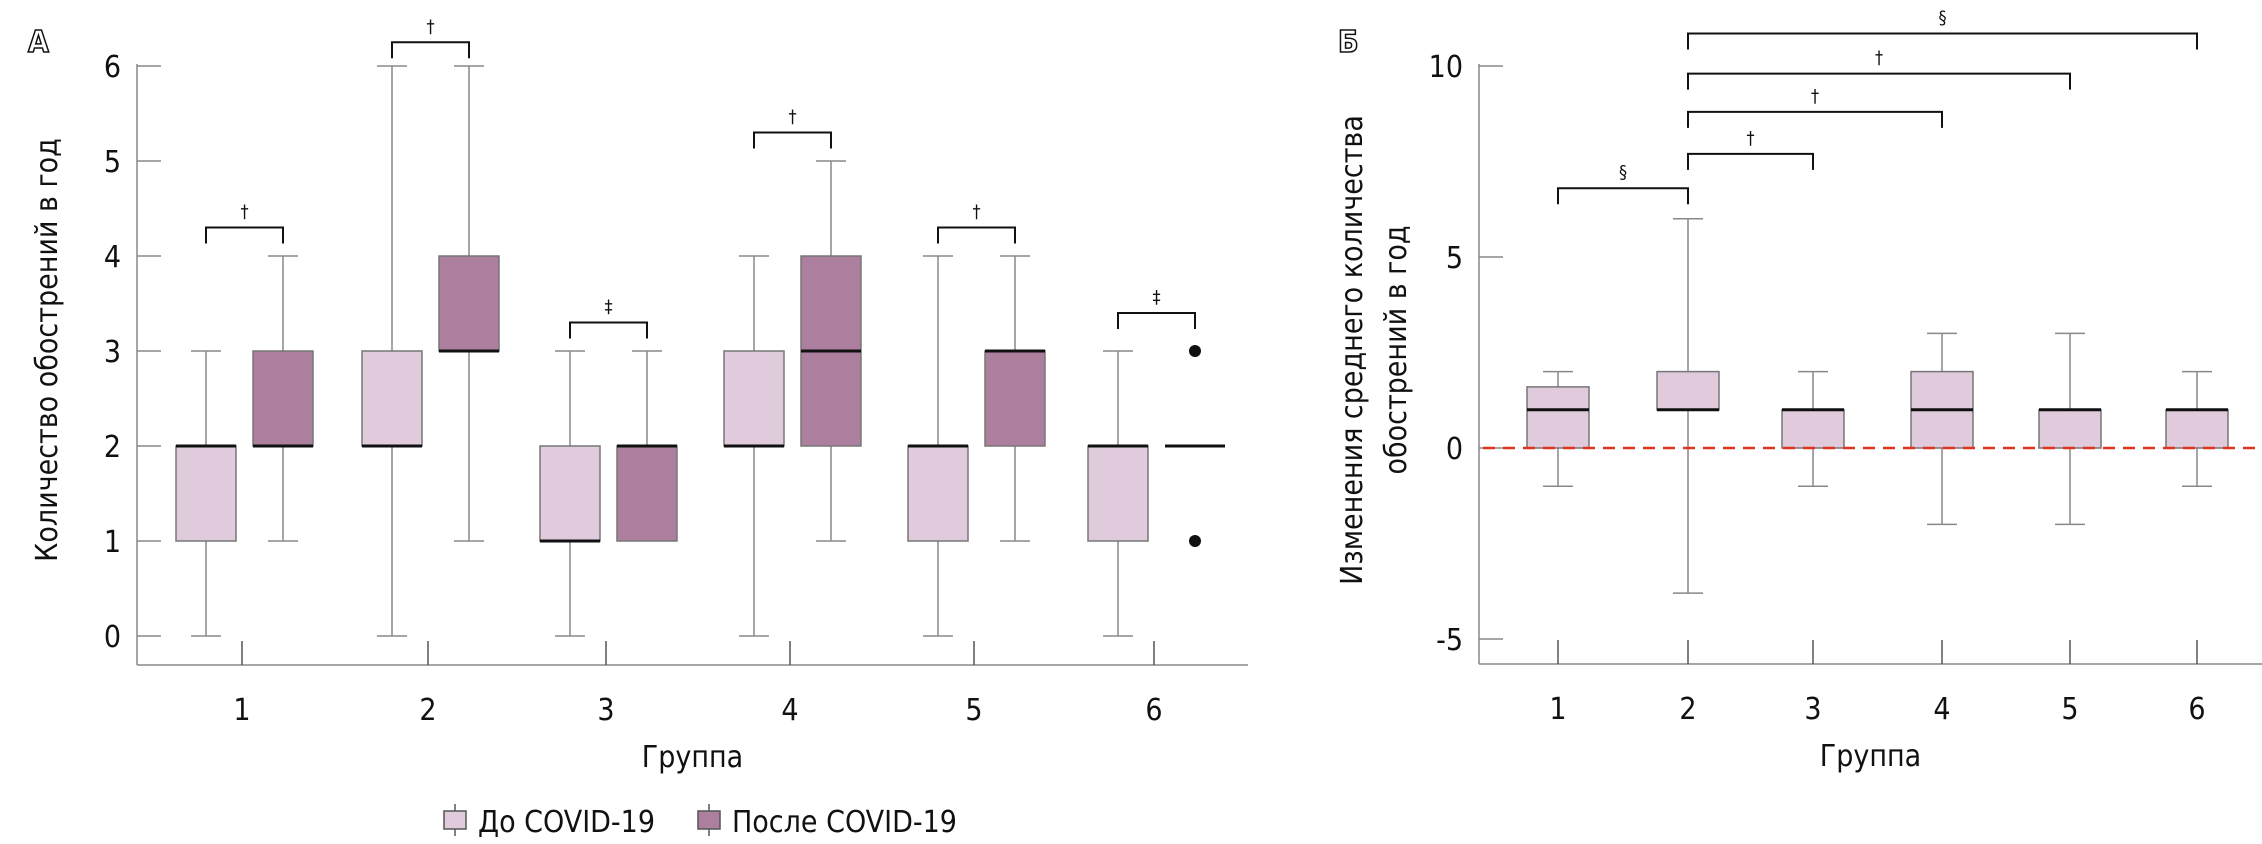 The height and width of the screenshot is (844, 2262). What do you see at coordinates (754, 398) in the screenshot?
I see `pre-box-group-4-box` at bounding box center [754, 398].